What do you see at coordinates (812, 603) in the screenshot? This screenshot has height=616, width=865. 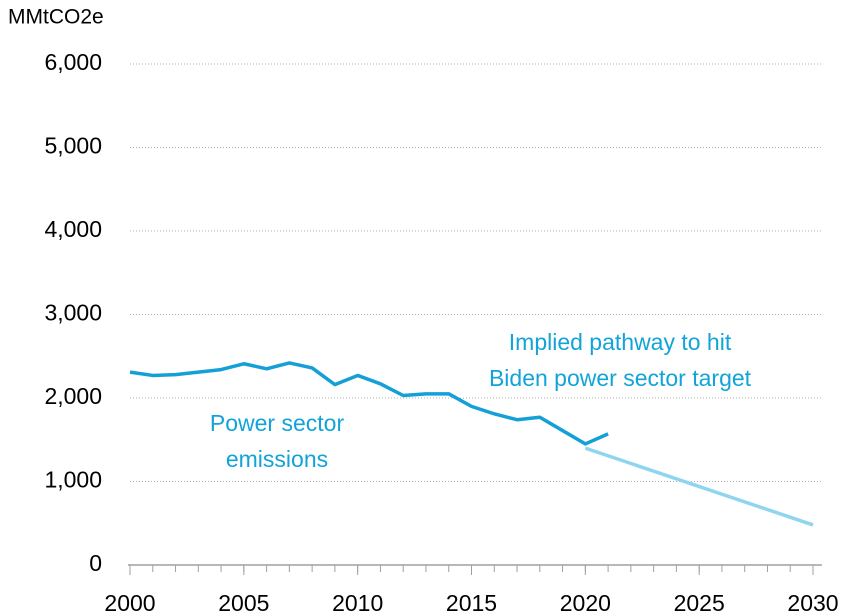 I see `x-tick-label: 2030` at bounding box center [812, 603].